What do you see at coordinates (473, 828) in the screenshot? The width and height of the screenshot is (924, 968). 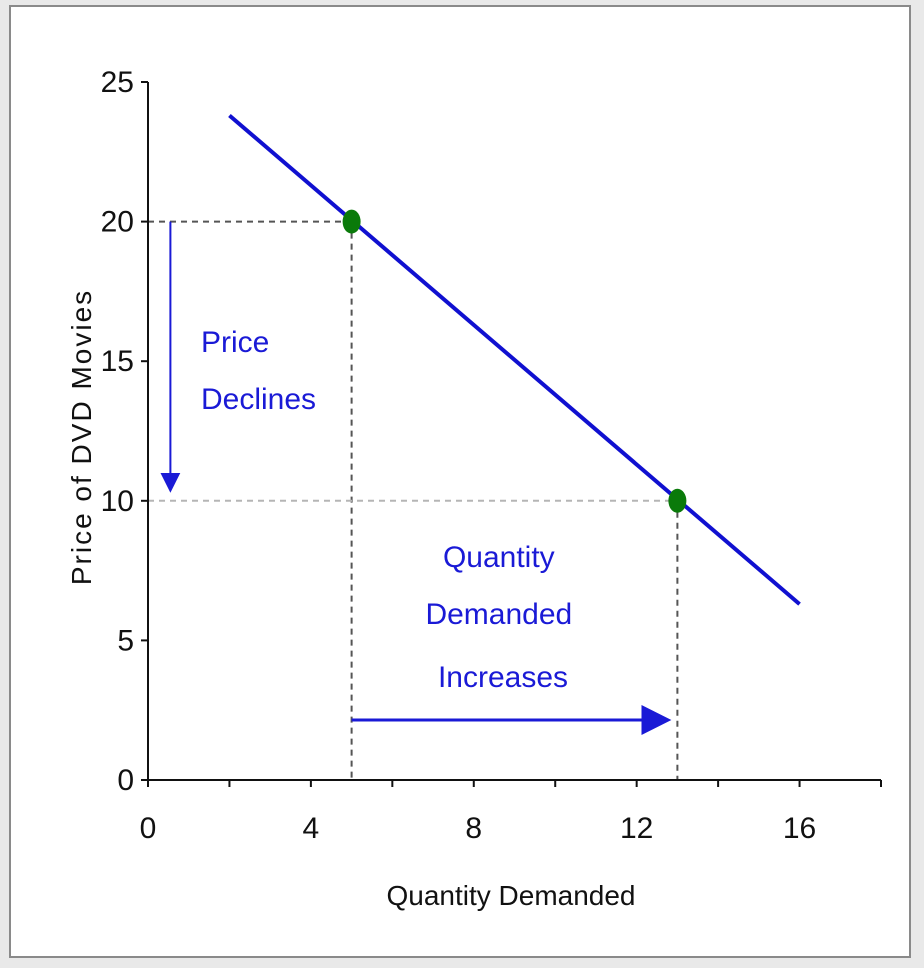 I see `x-tick-label: 8` at bounding box center [473, 828].